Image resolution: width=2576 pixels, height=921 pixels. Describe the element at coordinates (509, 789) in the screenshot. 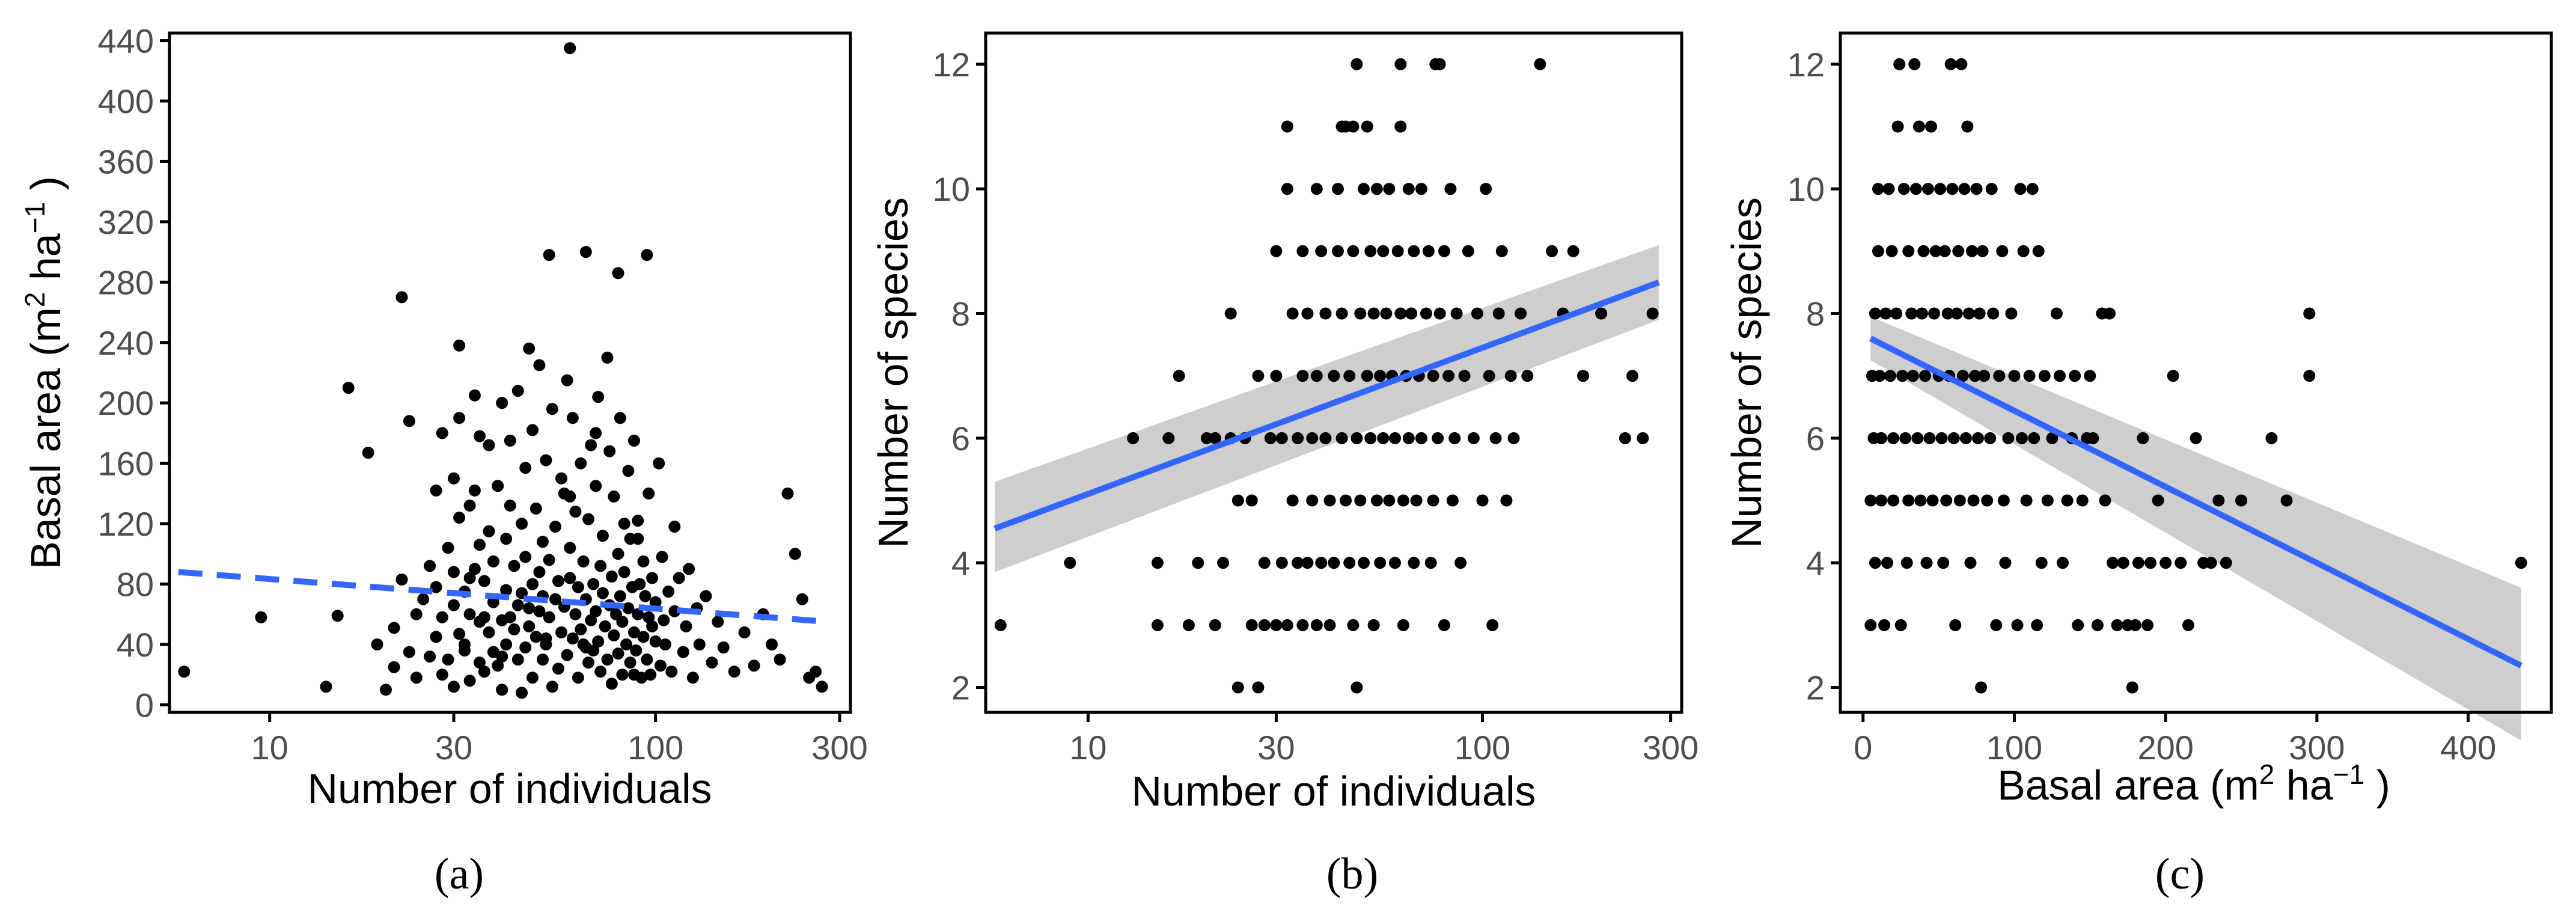

I see `panel-a-x-axis-title: Number of individuals` at that location.